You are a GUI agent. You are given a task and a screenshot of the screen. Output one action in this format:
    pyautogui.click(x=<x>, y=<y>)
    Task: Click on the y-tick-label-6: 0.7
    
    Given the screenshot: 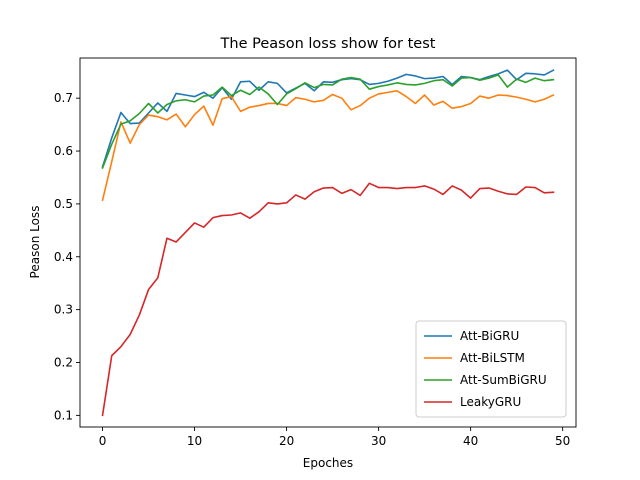 What is the action you would take?
    pyautogui.click(x=63, y=98)
    